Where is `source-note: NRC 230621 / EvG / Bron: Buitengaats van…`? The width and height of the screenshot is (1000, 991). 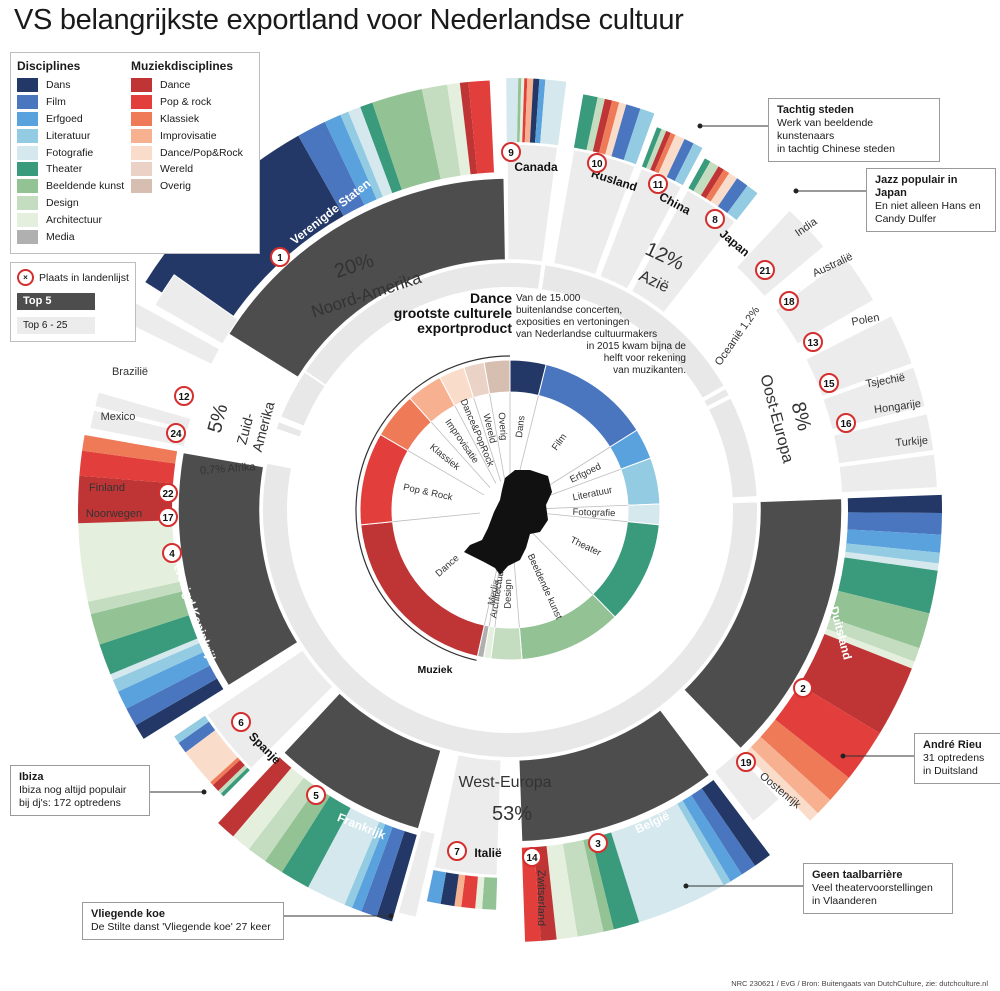
source-note: NRC 230621 / EvG / Bron: Buitengaats van… is located at coordinates (859, 983).